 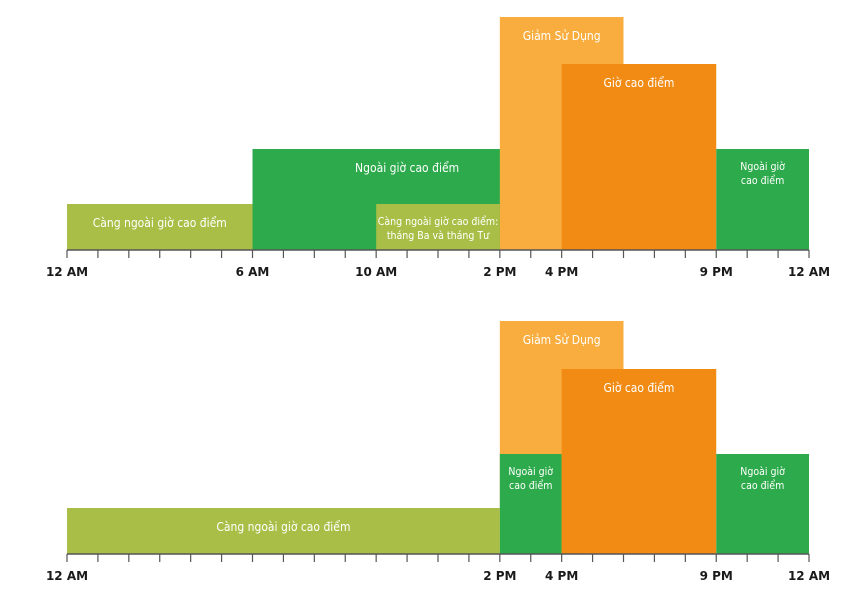 What do you see at coordinates (530, 472) in the screenshot?
I see `block-label-off-peak-afternoon: Ngoài giờ` at bounding box center [530, 472].